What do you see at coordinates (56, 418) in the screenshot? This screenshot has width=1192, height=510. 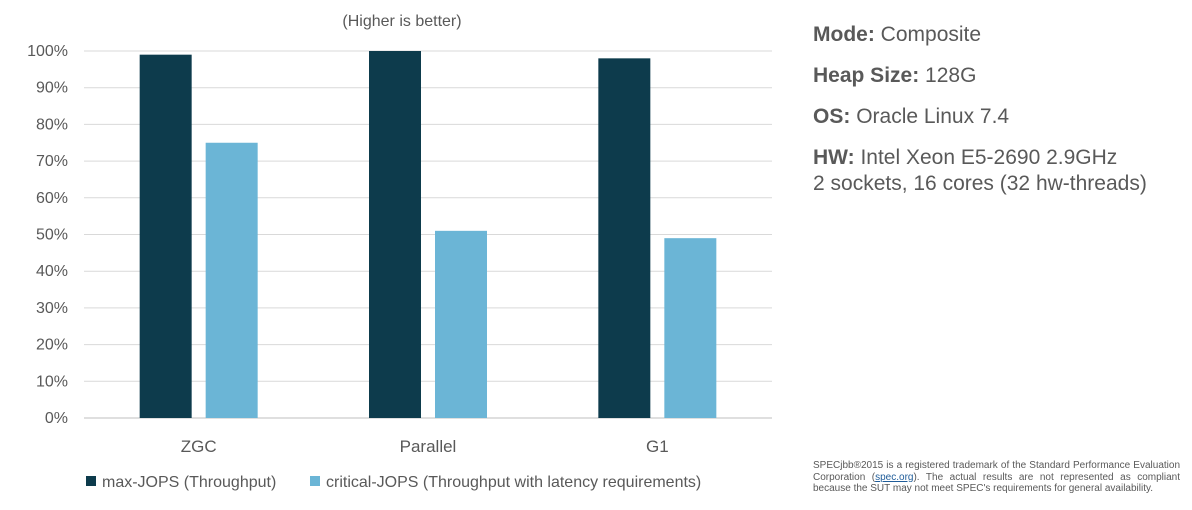 I see `y-tick-label: 0%` at bounding box center [56, 418].